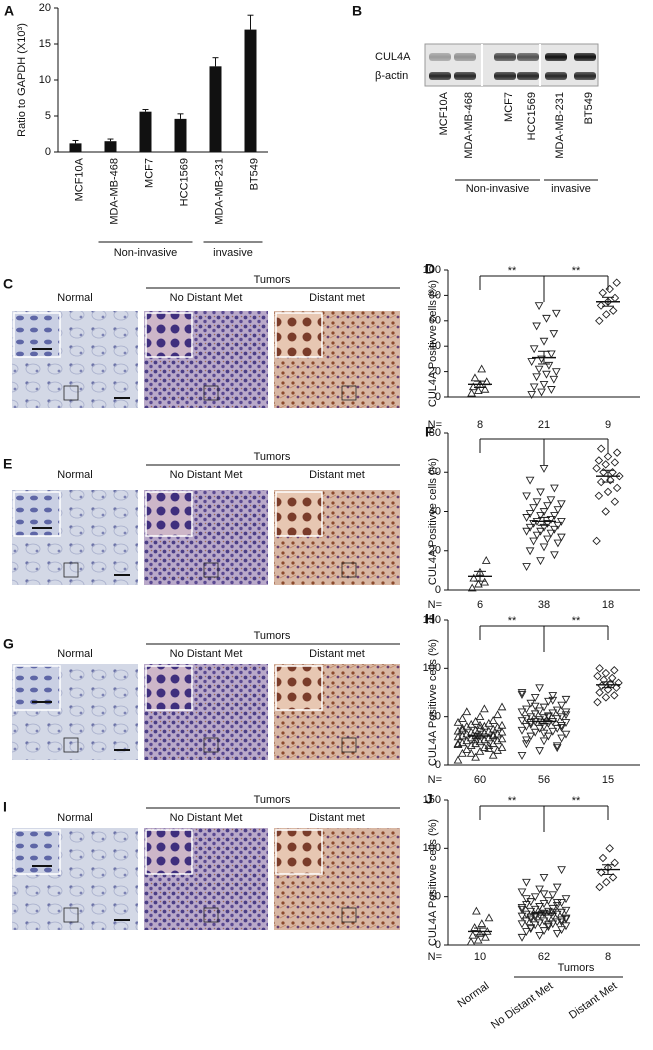  I want to click on panel-letter: I, so click(5, 807).